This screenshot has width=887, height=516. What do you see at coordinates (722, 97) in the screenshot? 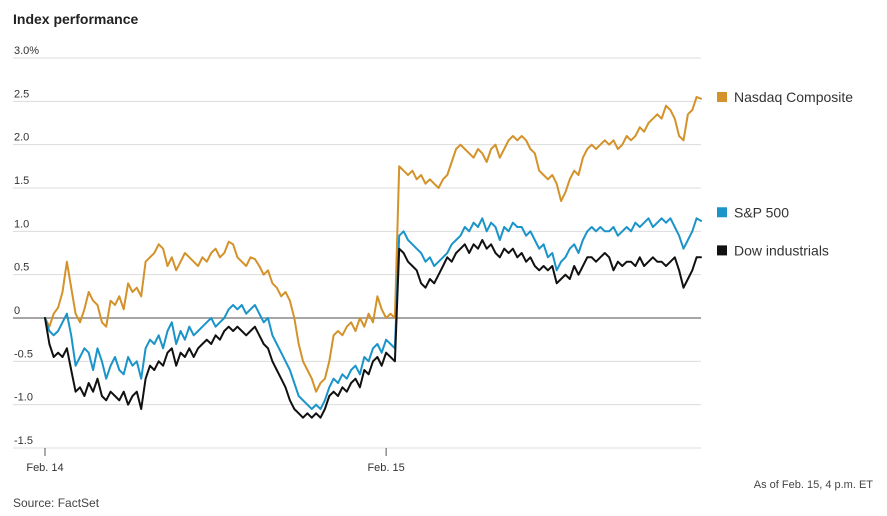
I see `legend-swatch-nasdaq-composite` at bounding box center [722, 97].